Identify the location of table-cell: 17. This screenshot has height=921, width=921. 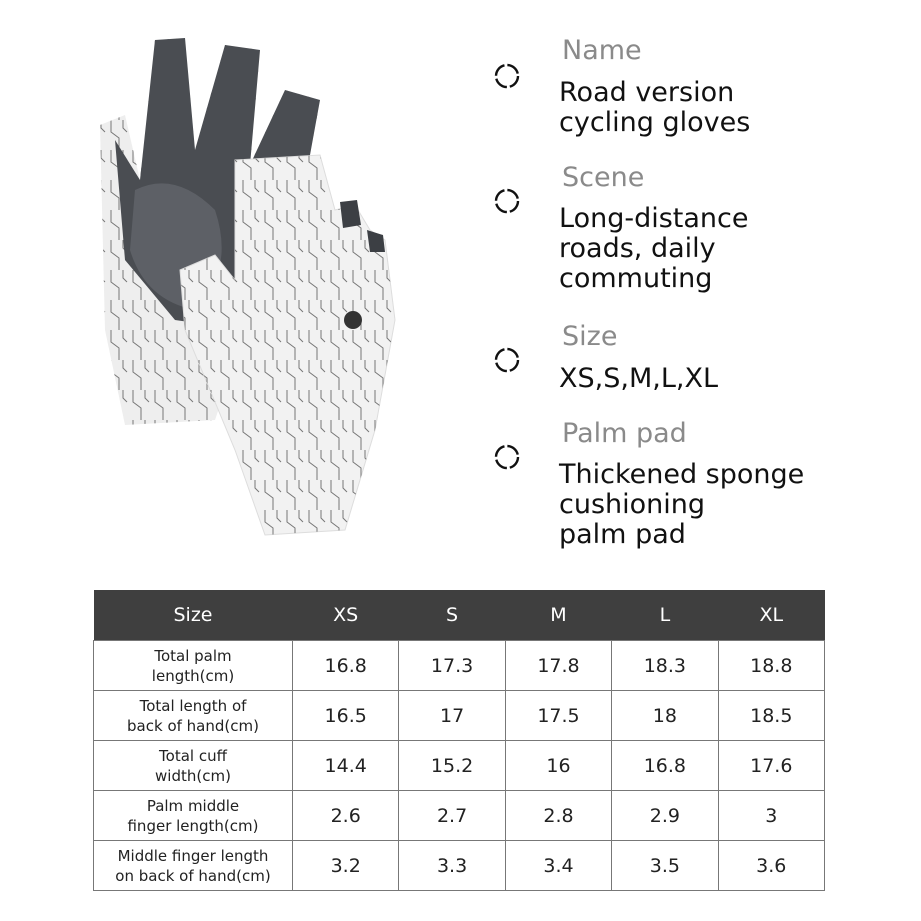
(452, 715).